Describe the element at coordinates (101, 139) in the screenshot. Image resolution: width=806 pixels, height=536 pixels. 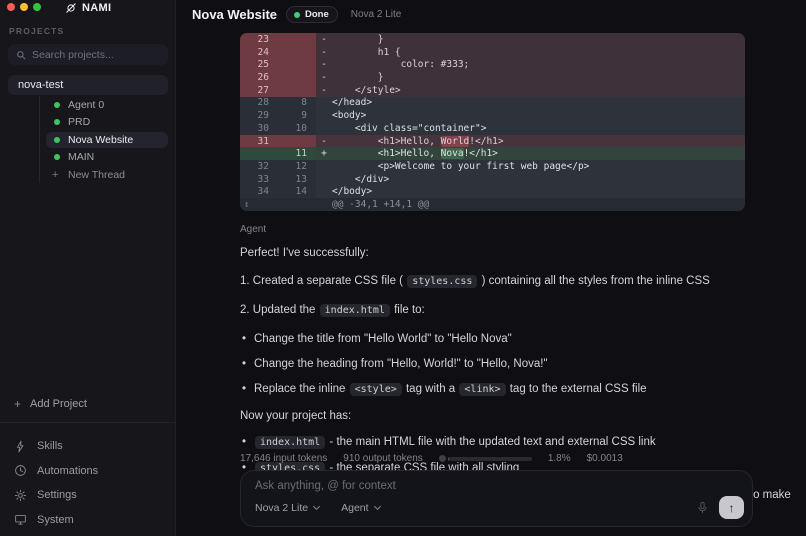
I see `thread-label: Nova Website` at that location.